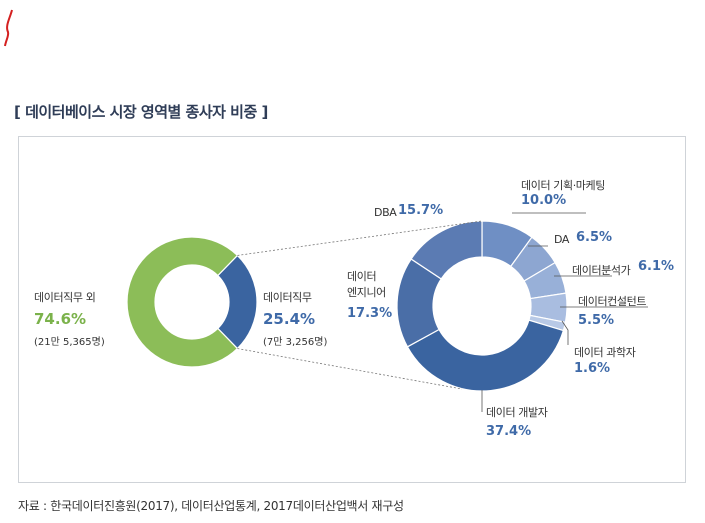  I want to click on label-scientist: 데이터 과학자, so click(605, 352).